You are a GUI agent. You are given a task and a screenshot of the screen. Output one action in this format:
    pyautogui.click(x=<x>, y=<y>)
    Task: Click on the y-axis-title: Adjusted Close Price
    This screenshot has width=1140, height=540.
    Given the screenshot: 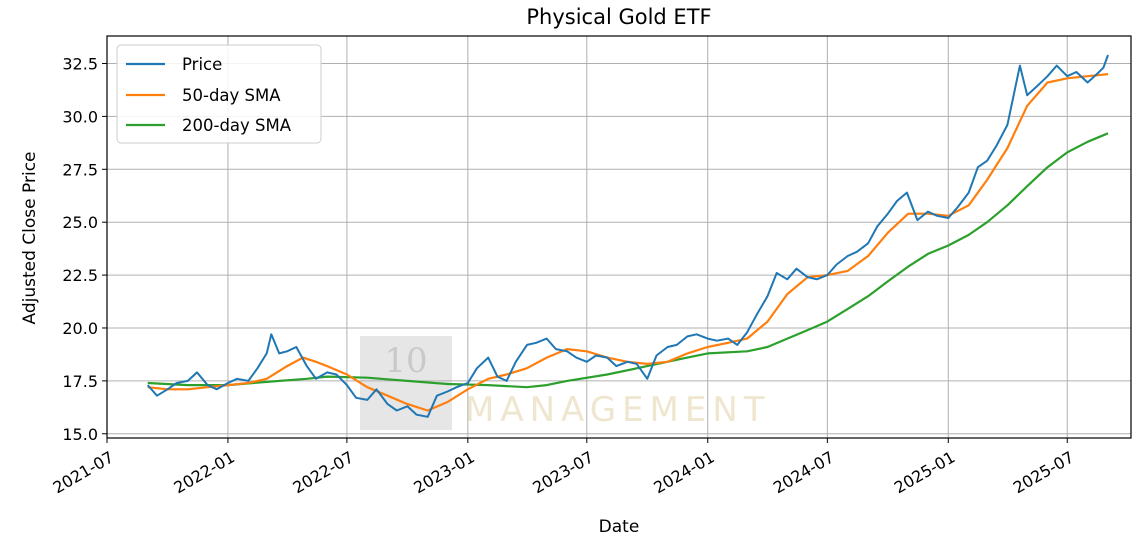 What is the action you would take?
    pyautogui.click(x=30, y=238)
    